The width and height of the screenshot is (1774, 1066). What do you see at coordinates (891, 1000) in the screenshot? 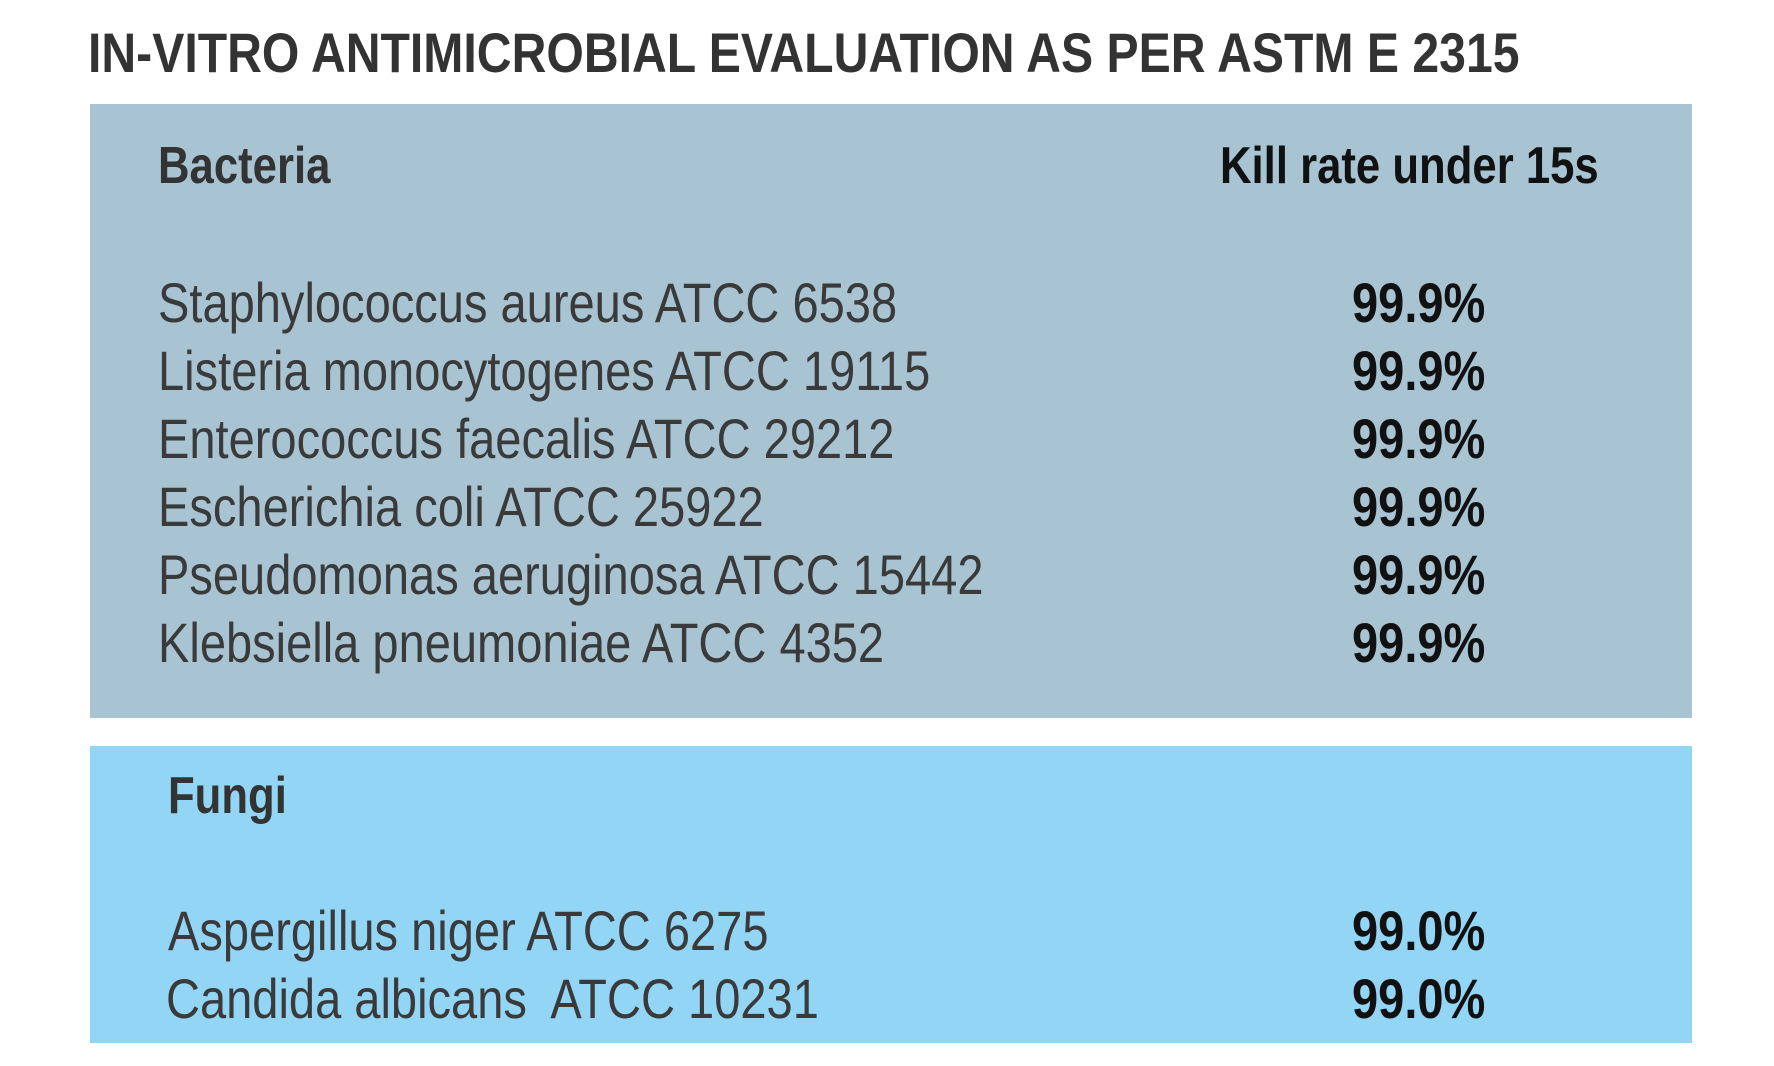
I see `table-row: Candida albicans ATCC 10231 99.0%` at bounding box center [891, 1000].